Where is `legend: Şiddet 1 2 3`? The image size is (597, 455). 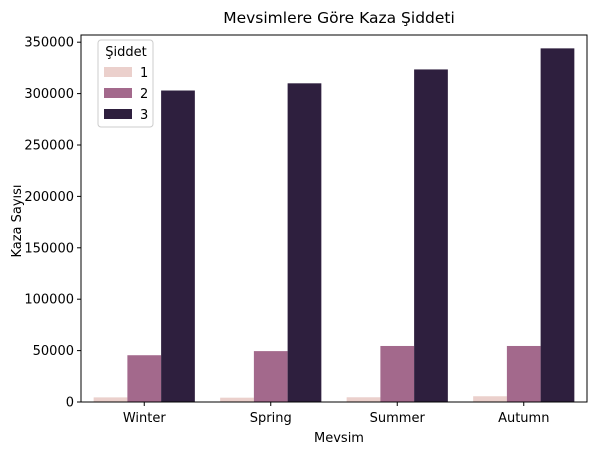
legend: Şiddet 1 2 3 is located at coordinates (125, 83).